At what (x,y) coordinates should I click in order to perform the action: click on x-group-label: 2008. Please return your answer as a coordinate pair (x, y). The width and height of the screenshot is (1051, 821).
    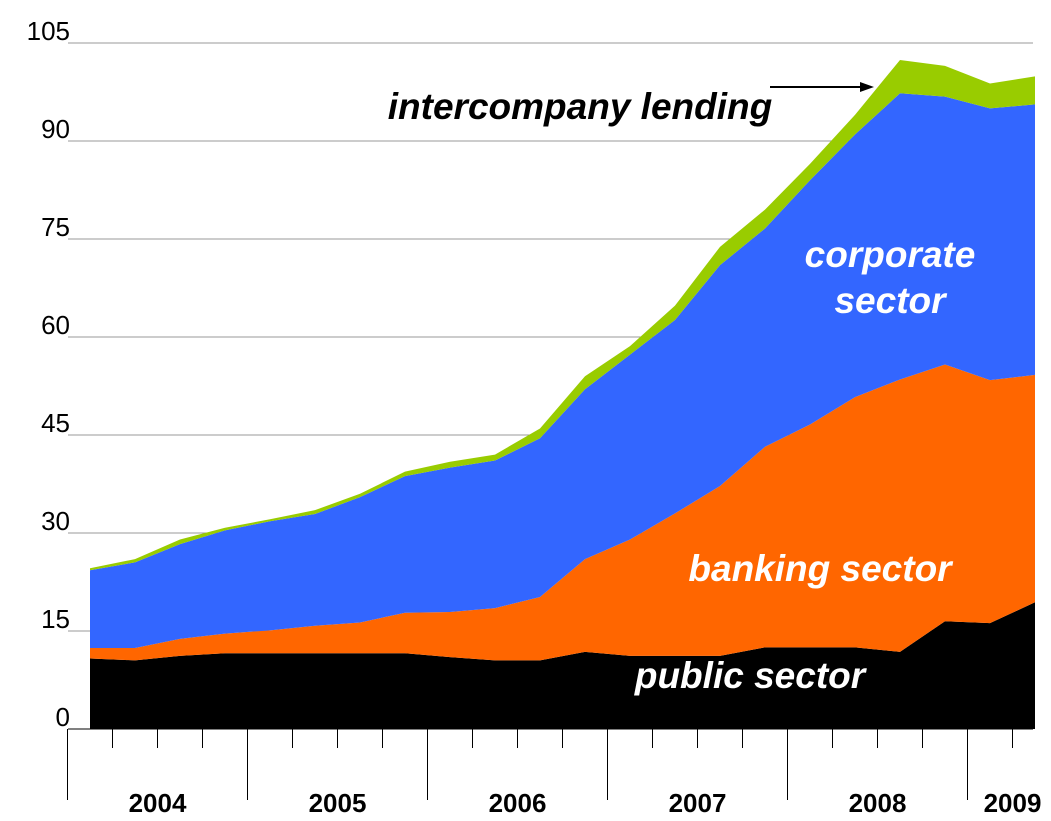
    Looking at the image, I should click on (878, 803).